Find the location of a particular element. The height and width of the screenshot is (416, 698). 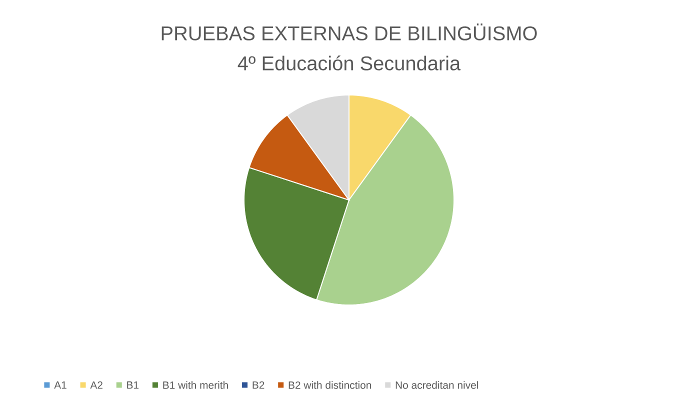

chart-title: PRUEBAS EXTERNAS DE BILINGÜISMO is located at coordinates (349, 32).